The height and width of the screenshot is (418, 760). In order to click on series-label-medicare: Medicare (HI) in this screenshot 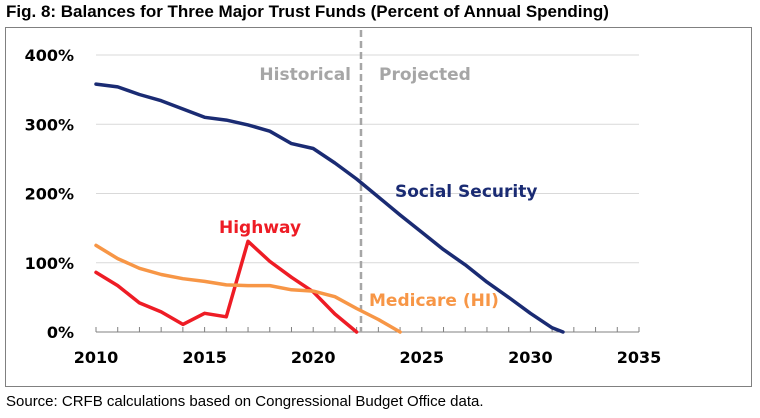, I will do `click(434, 301)`.